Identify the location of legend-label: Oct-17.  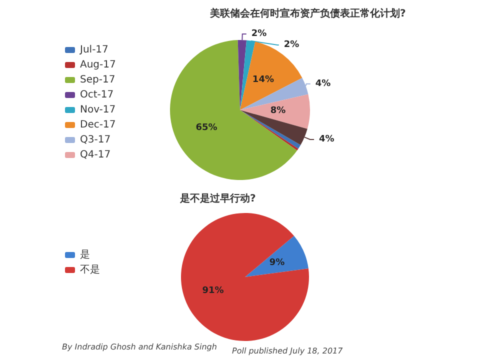
(97, 95).